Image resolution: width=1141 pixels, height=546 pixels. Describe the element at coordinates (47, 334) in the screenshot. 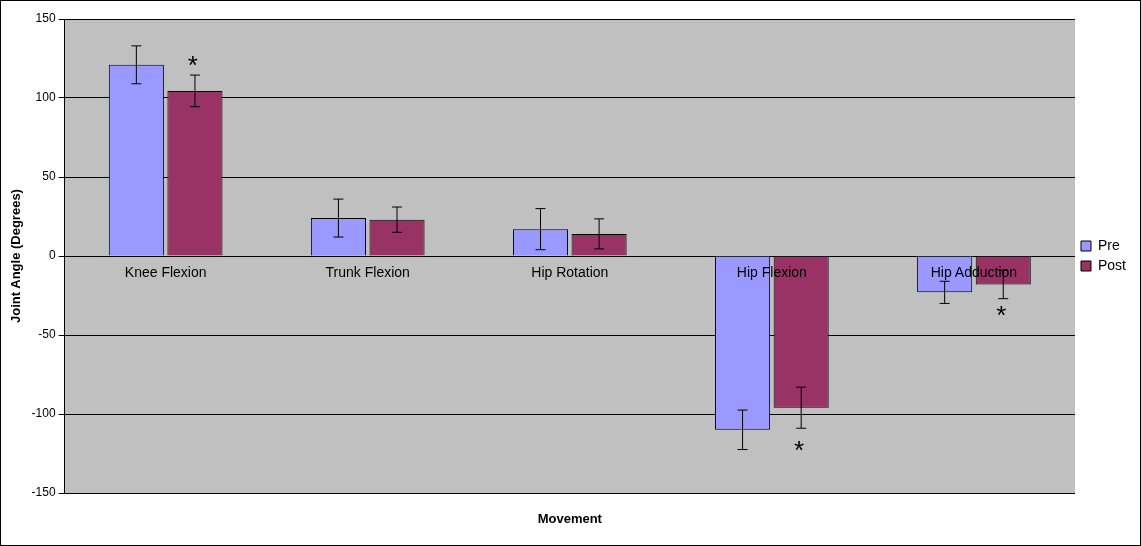

I see `y-tick-label: -50` at that location.